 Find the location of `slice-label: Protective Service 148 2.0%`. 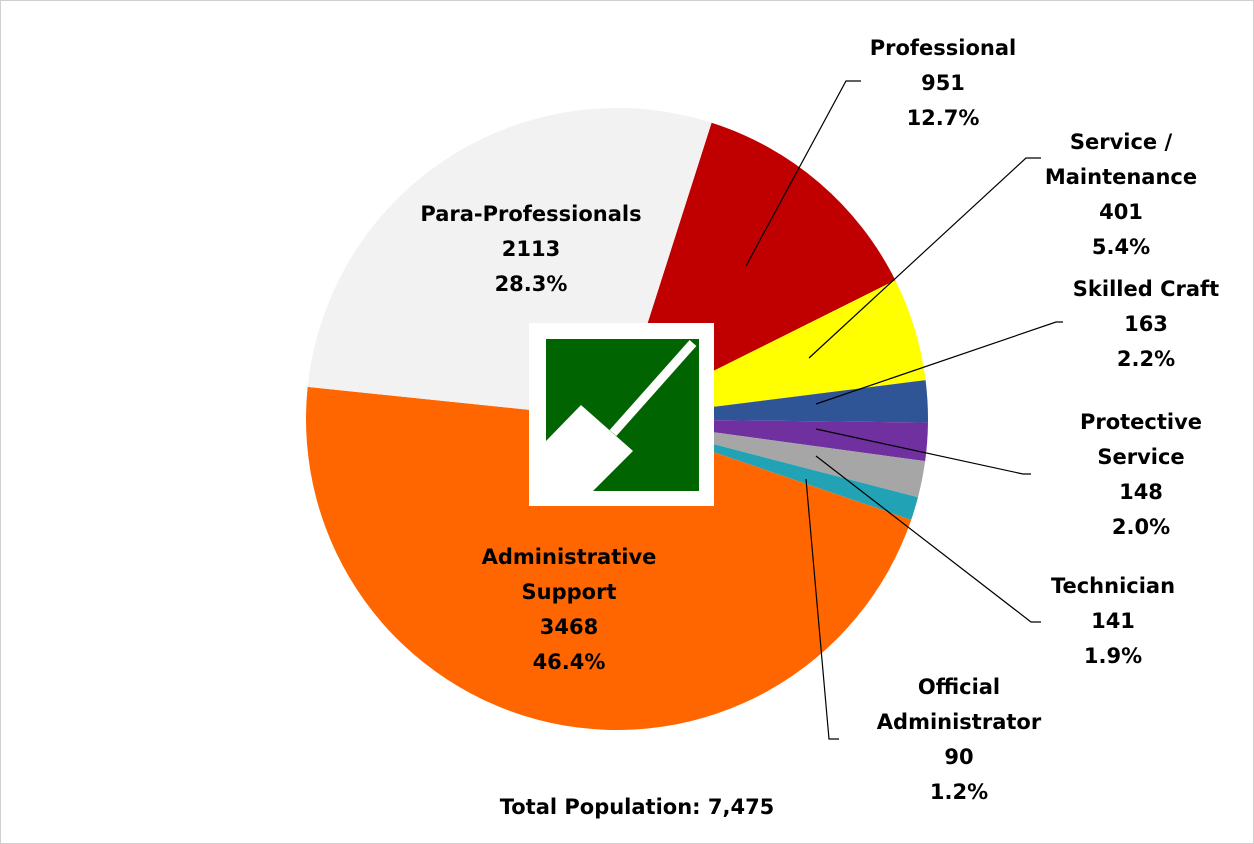

slice-label: Protective Service 148 2.0% is located at coordinates (1141, 475).